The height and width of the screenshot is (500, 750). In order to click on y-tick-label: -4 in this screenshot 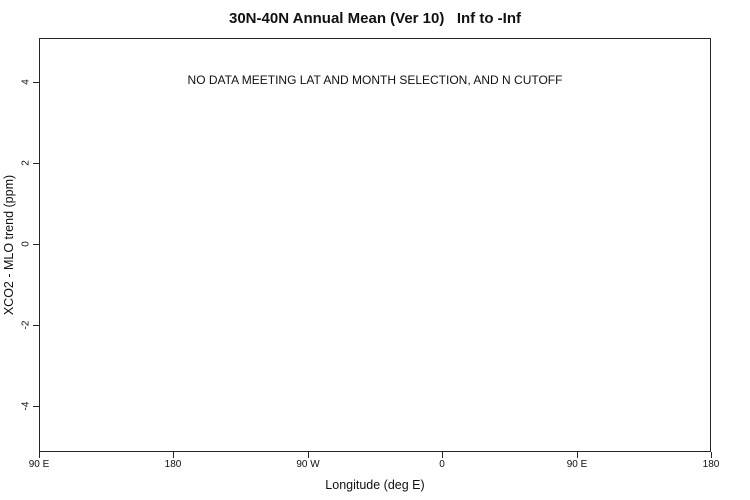, I will do `click(26, 406)`.